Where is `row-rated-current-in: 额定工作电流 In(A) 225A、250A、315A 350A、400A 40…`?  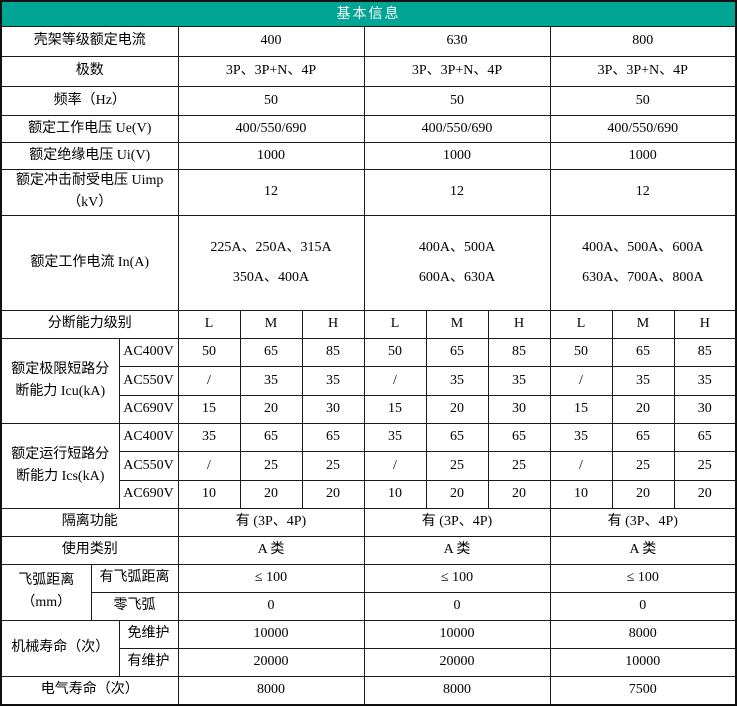 row-rated-current-in: 额定工作电流 In(A) 225A、250A、315A 350A、400A 40… is located at coordinates (368, 262).